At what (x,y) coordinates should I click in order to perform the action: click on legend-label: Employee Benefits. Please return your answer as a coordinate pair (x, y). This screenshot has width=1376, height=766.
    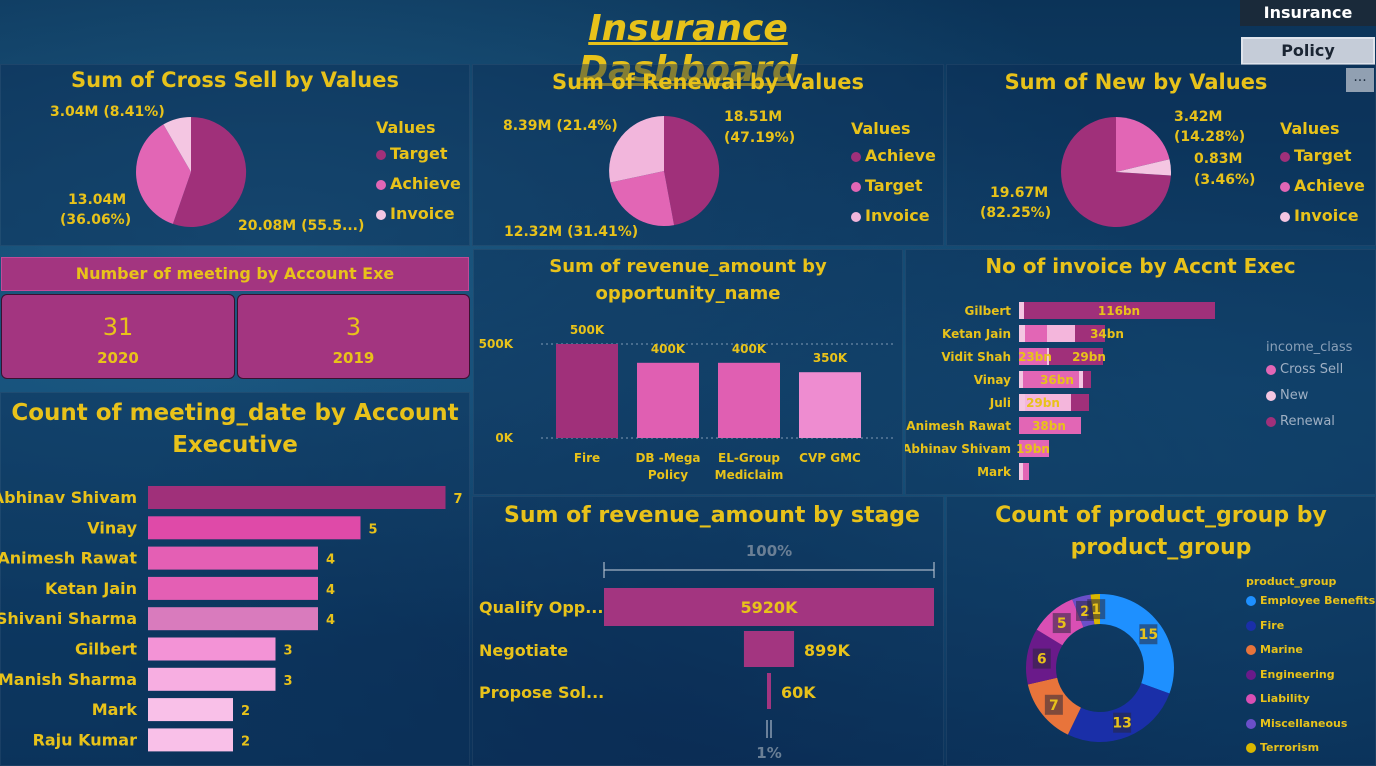
    Looking at the image, I should click on (1318, 600).